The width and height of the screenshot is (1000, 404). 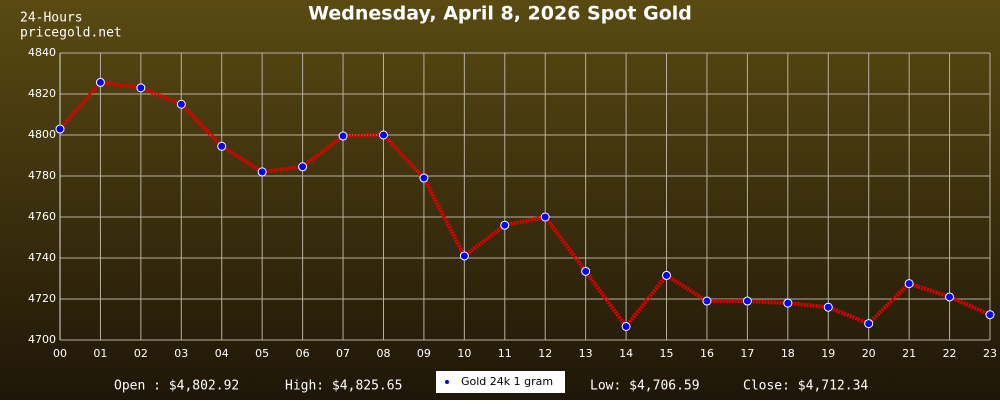 I want to click on x-tick-label: 08, so click(x=383, y=353).